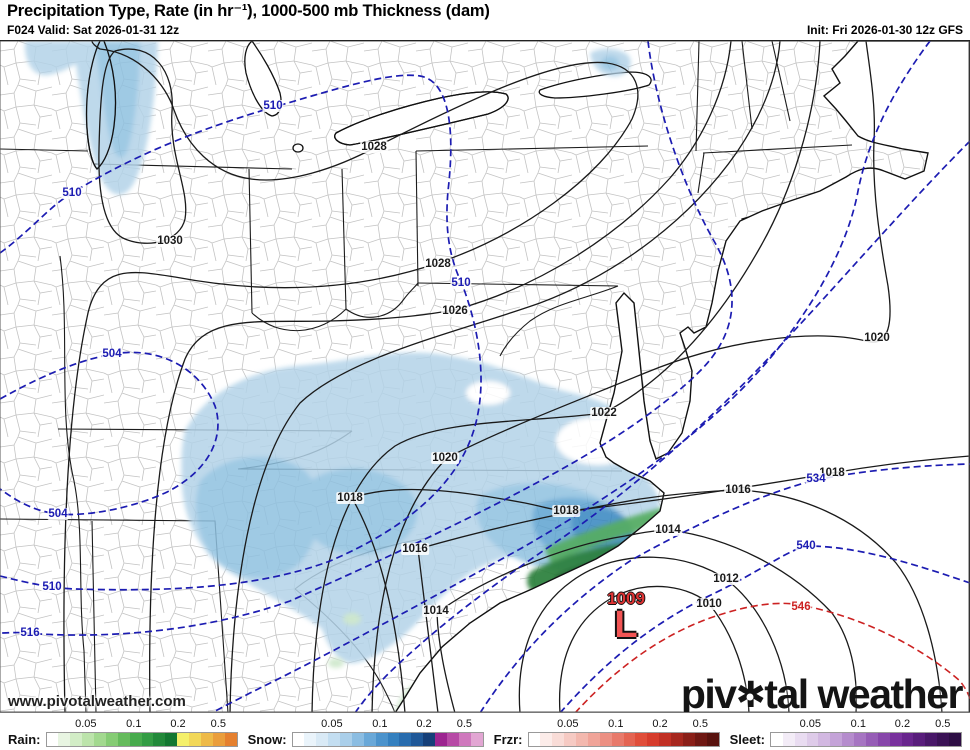 This screenshot has width=970, height=750. I want to click on contour-label: 1020, so click(877, 338).